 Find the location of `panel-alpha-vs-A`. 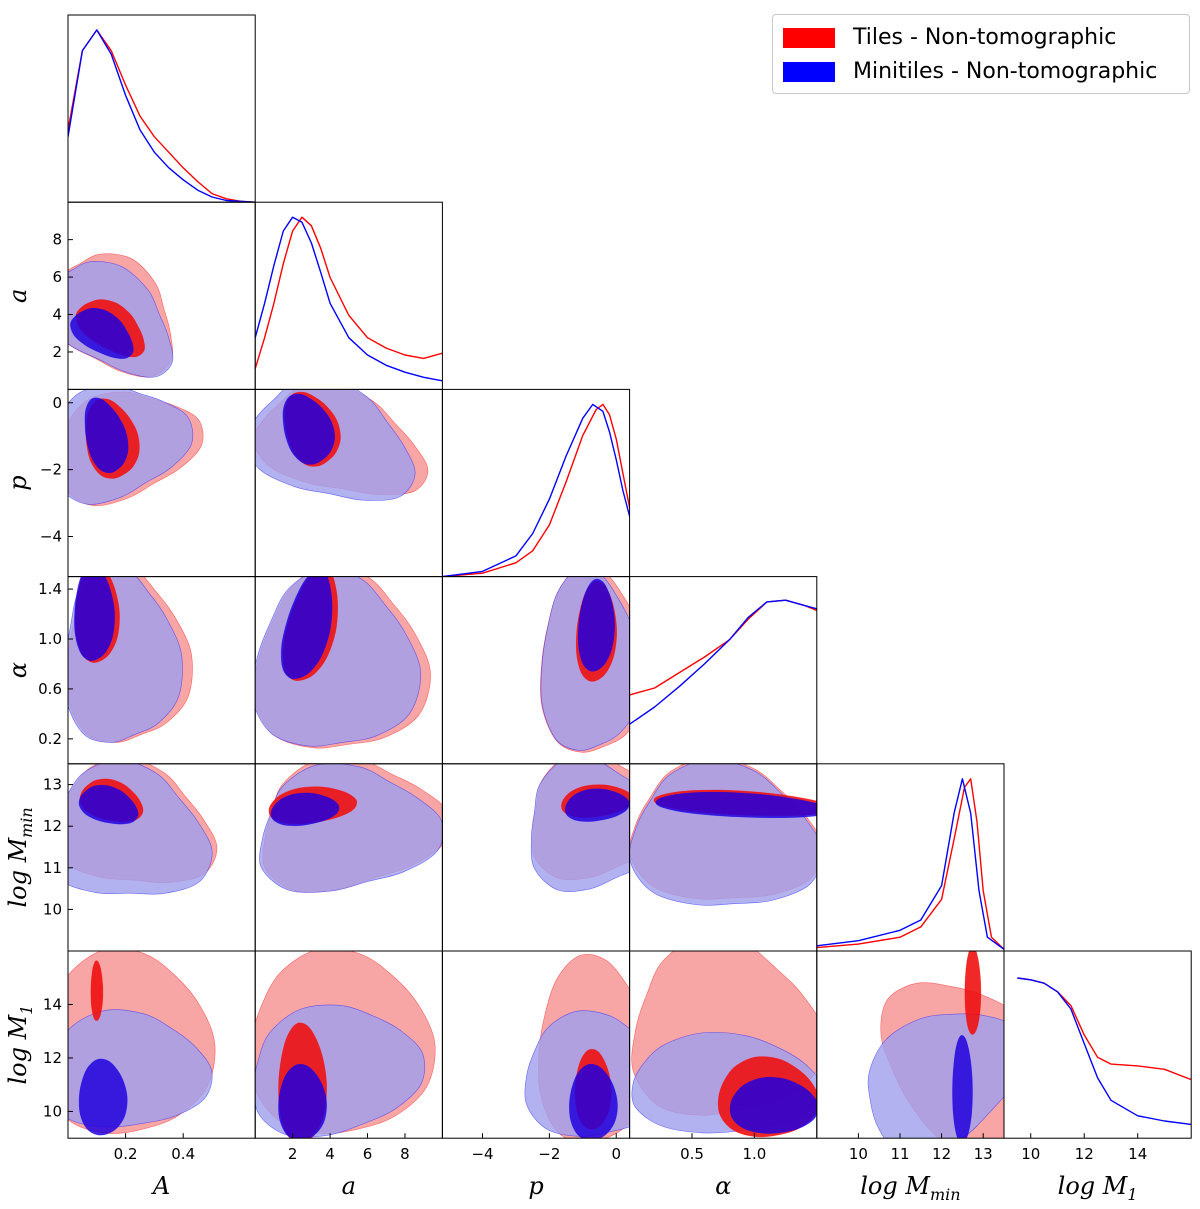

panel-alpha-vs-A is located at coordinates (161, 670).